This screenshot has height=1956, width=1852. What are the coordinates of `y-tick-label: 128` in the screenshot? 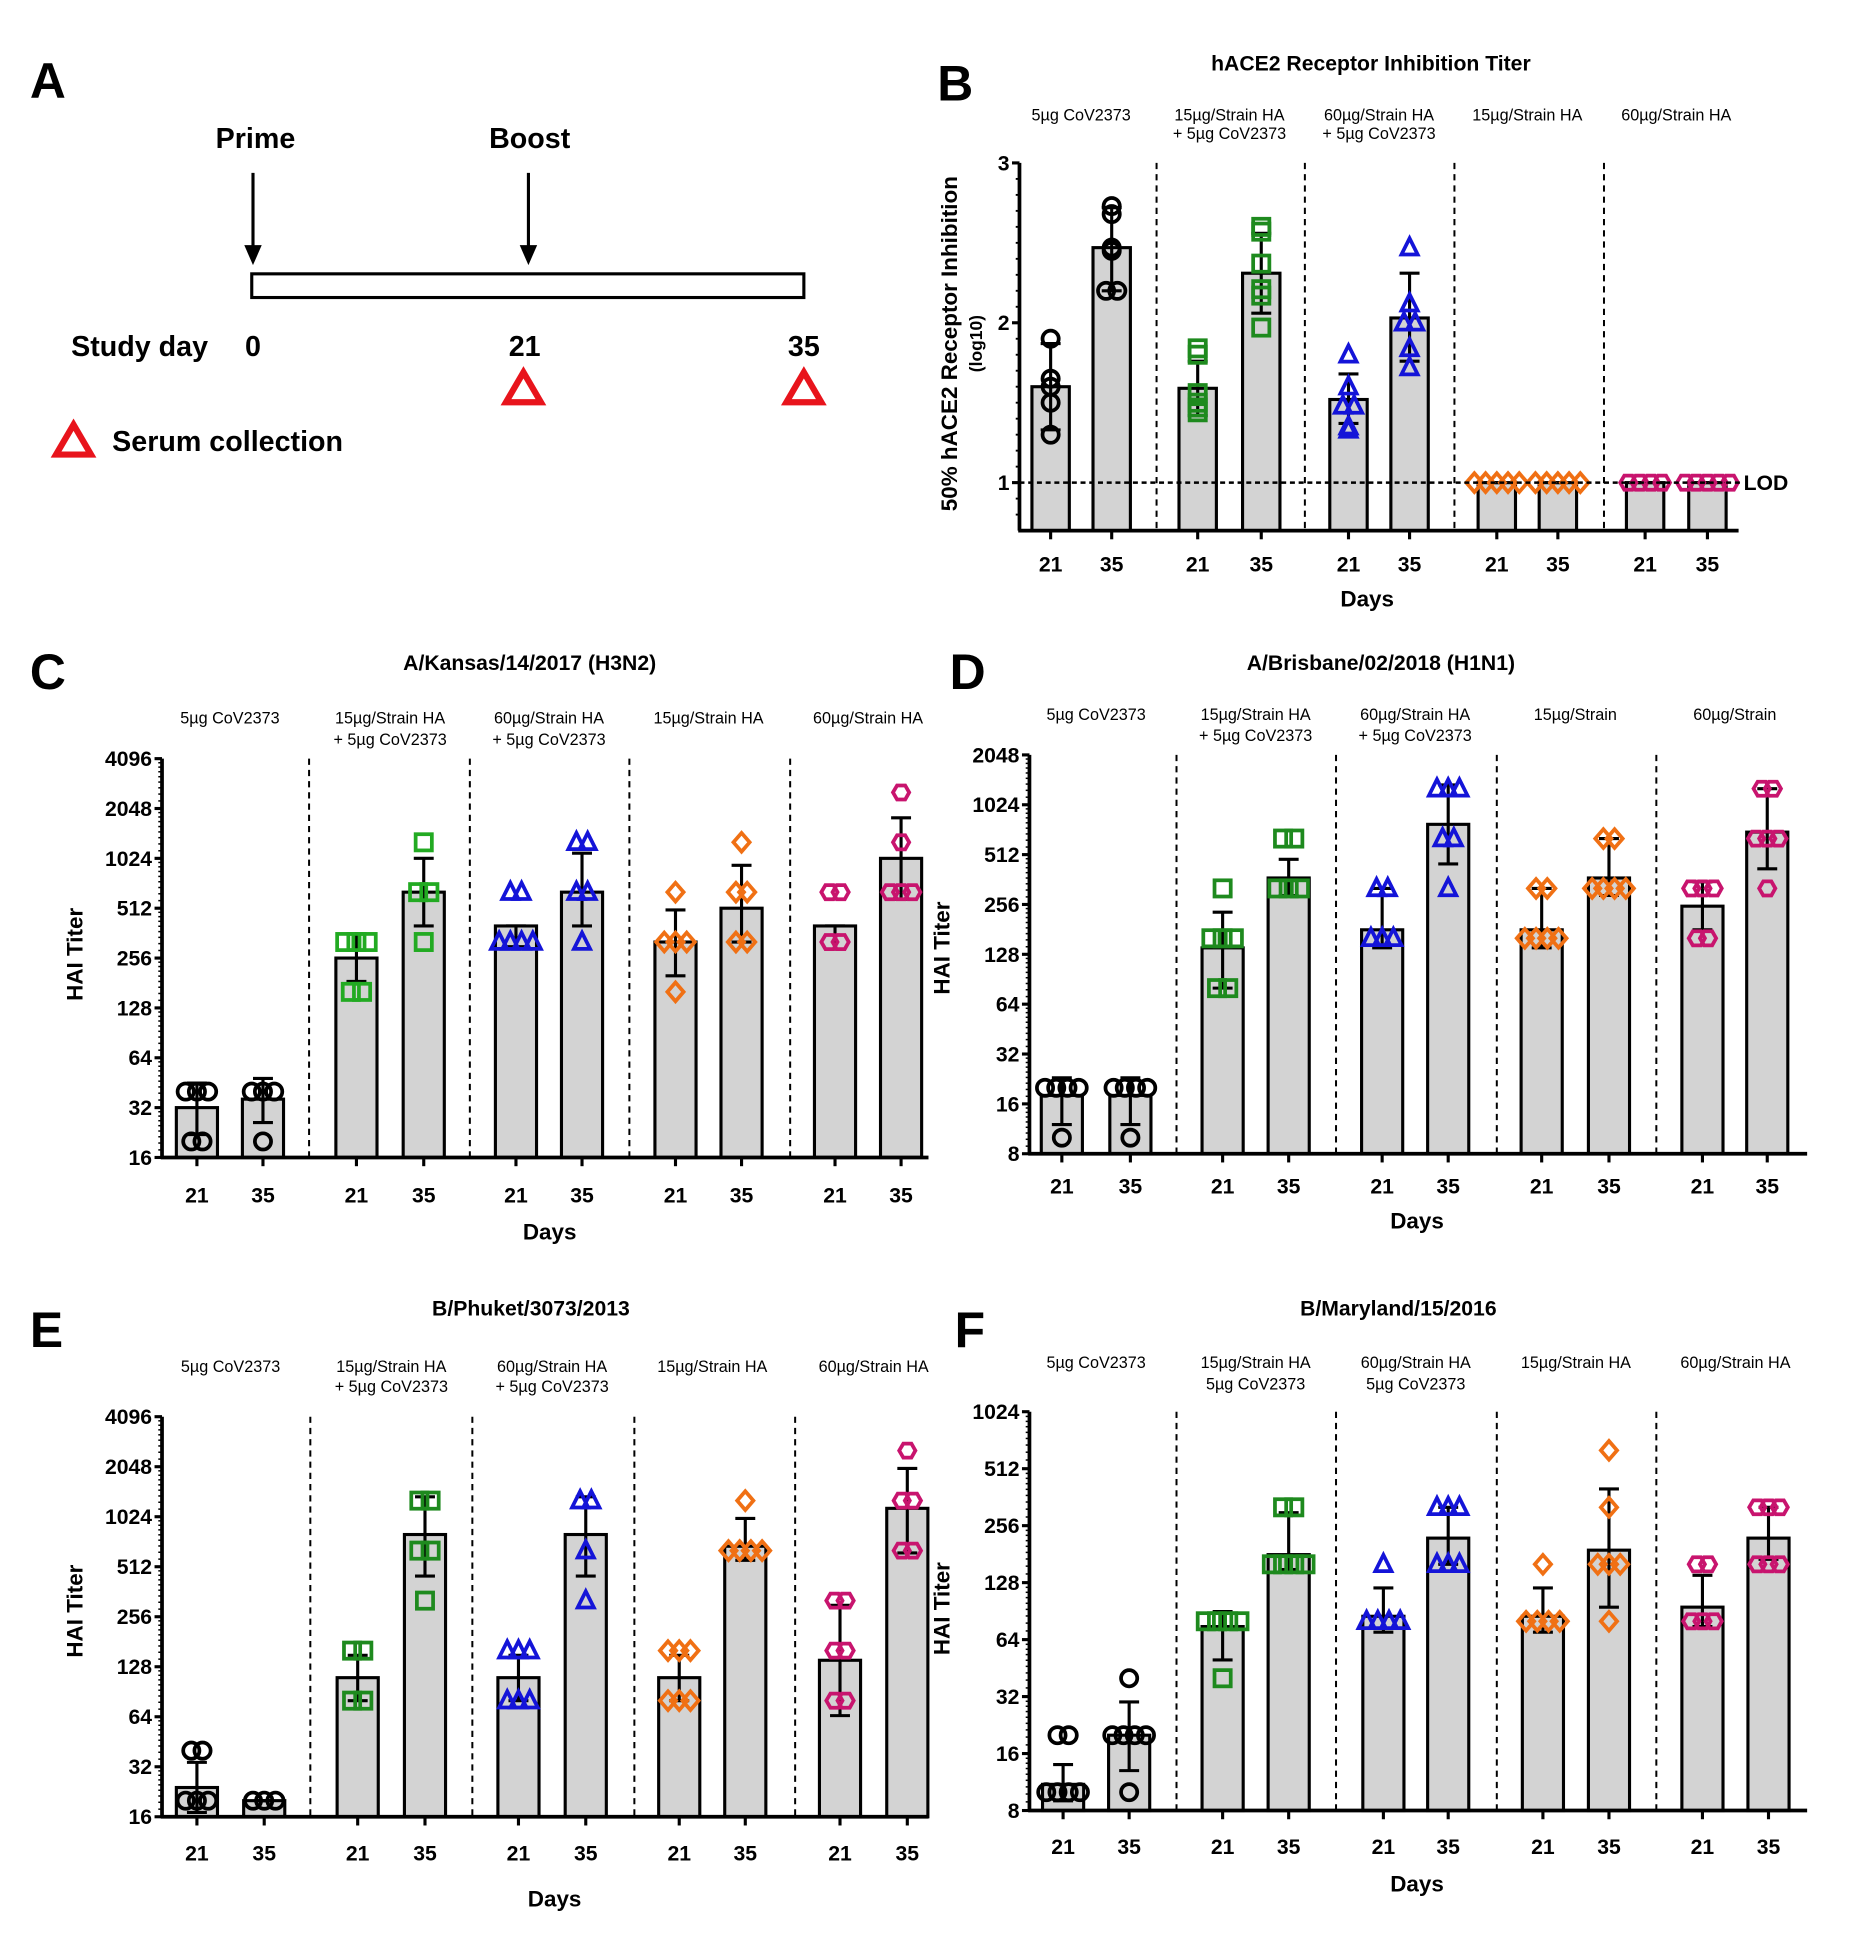 It's located at (1002, 955).